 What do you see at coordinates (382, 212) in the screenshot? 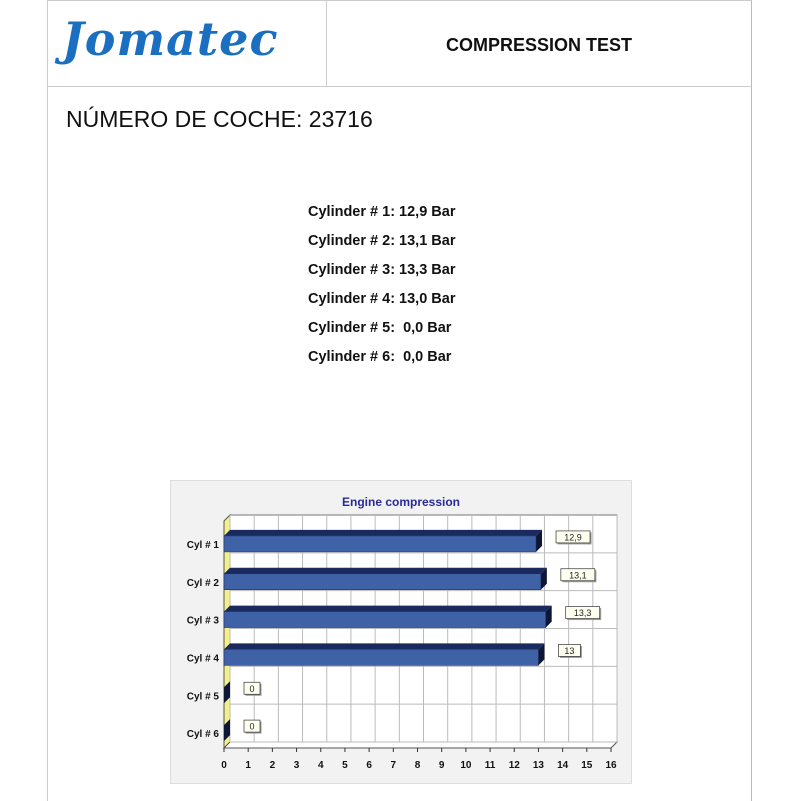
I see `reading-1: Cylinder # 1: 12,9 Bar` at bounding box center [382, 212].